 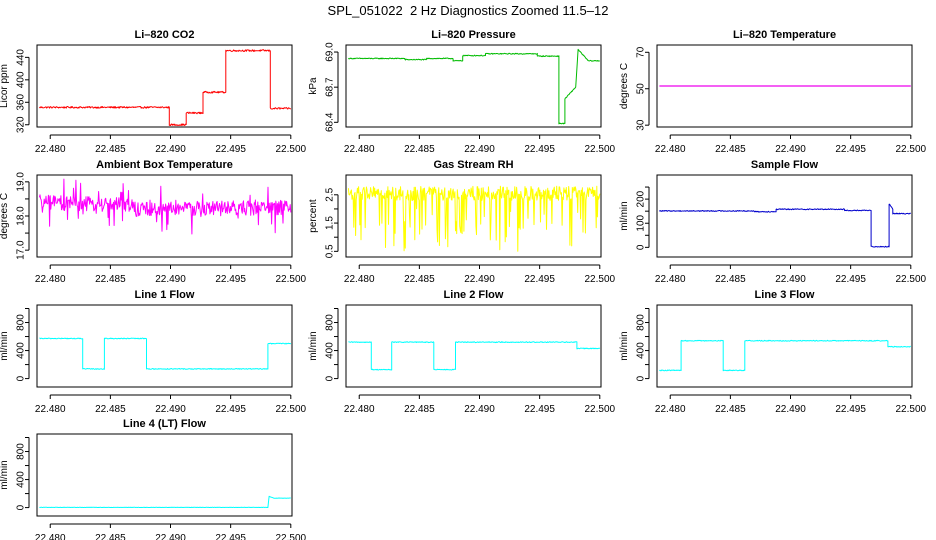 I want to click on y-tick-label: 320, so click(x=21, y=124).